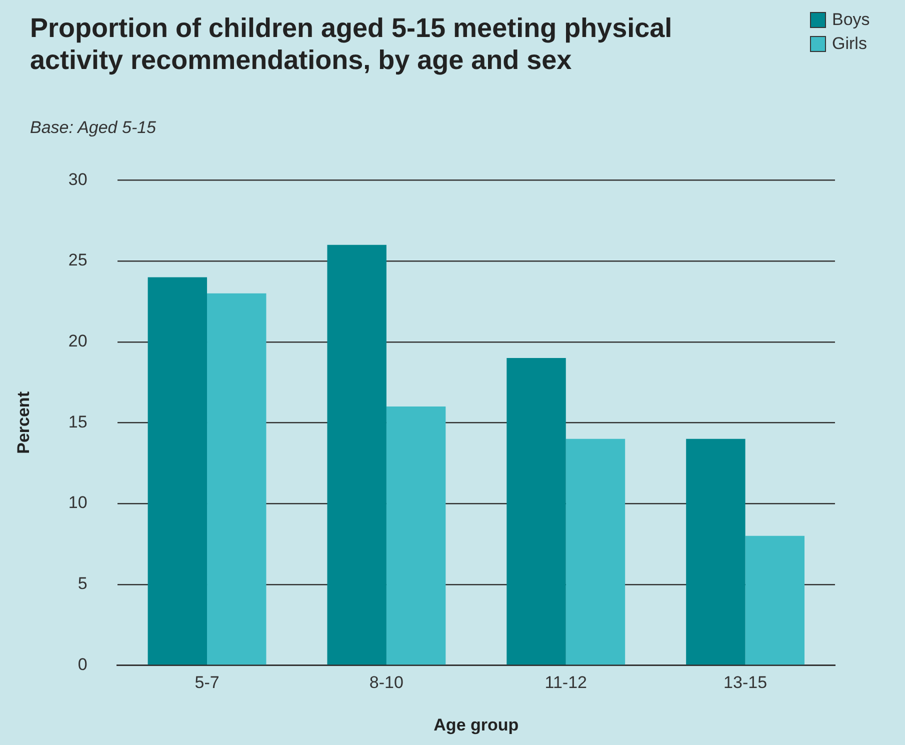 Image resolution: width=905 pixels, height=745 pixels. Describe the element at coordinates (476, 724) in the screenshot. I see `x-axis-title: Age group` at that location.